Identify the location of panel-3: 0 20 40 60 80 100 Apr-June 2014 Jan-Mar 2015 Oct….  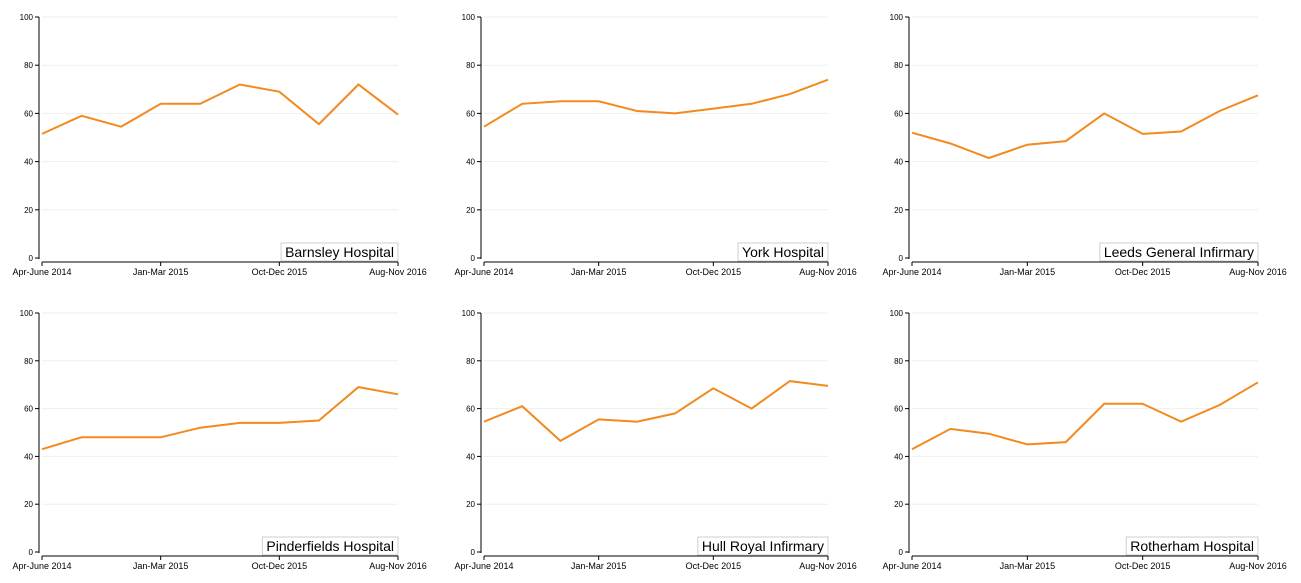
(1084, 145).